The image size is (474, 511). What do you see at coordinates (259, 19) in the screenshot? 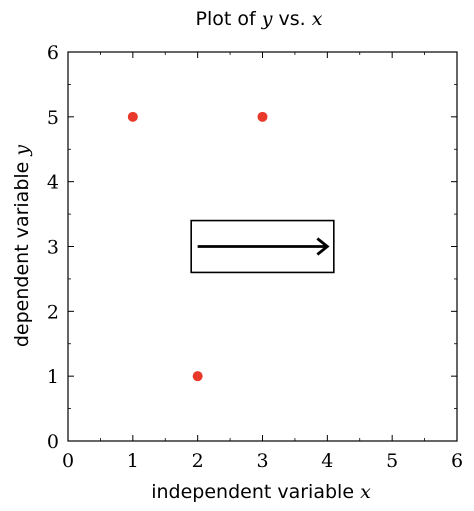
I see `chart-title: Plot of y vs. x` at bounding box center [259, 19].